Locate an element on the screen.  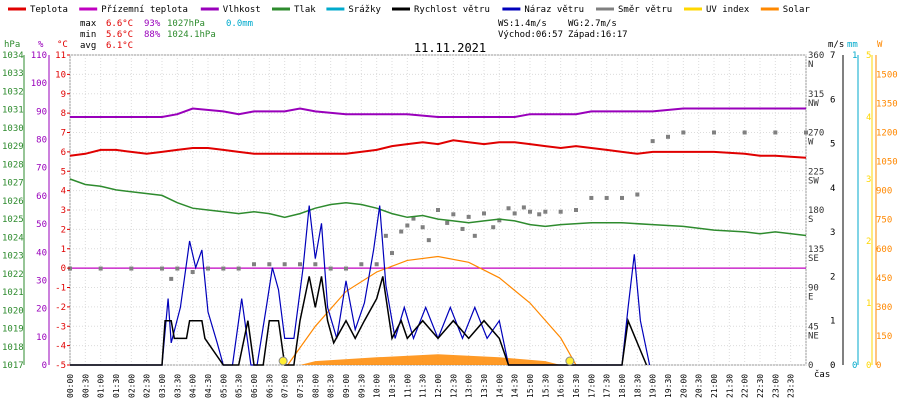
temp-tick-label: -4 is located at coordinates (60, 347).